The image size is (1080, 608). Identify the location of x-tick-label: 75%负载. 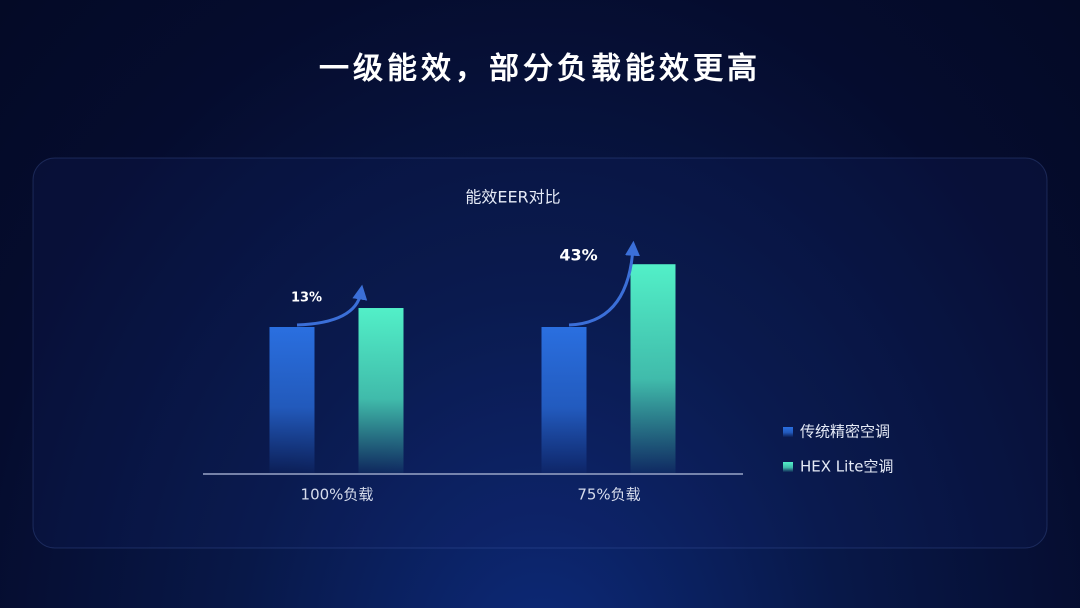
(608, 495).